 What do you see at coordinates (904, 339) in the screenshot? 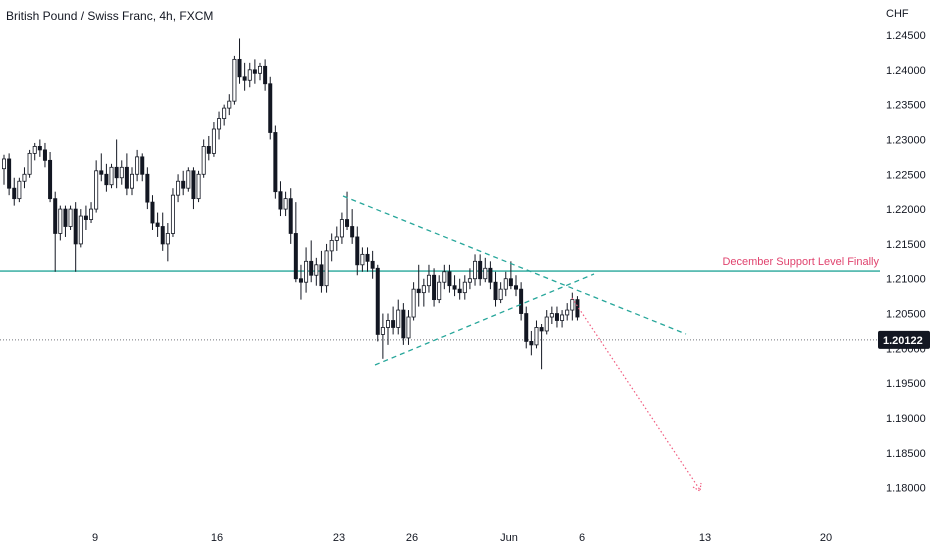
I see `last-price-tag: 1.20122` at bounding box center [904, 339].